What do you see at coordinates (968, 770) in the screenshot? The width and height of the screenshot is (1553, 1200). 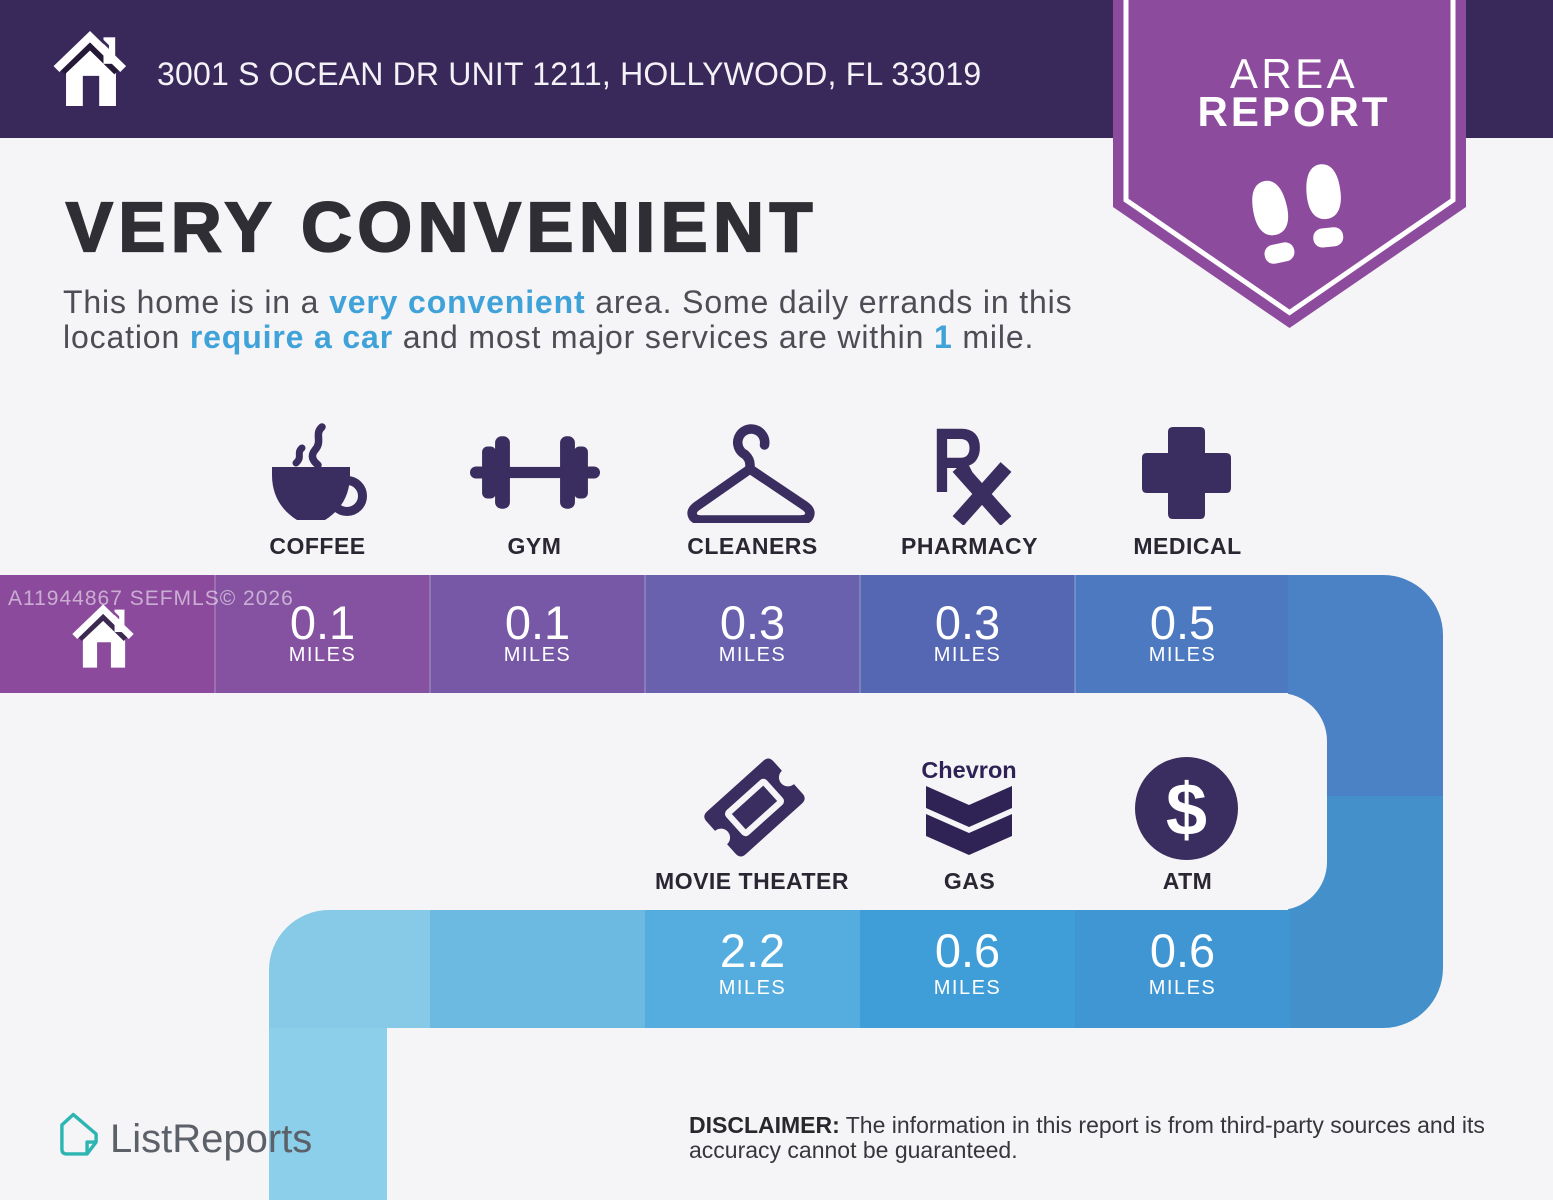 I see `svg-text: Chevron` at bounding box center [968, 770].